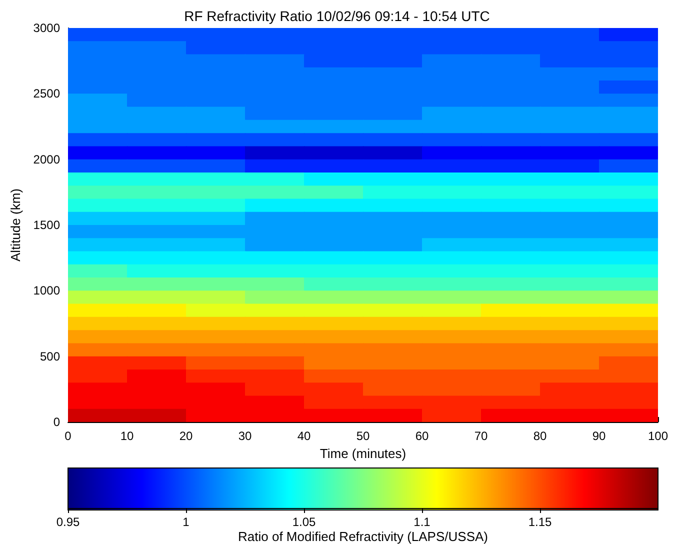  What do you see at coordinates (186, 522) in the screenshot?
I see `color-bar-label: 1` at bounding box center [186, 522].